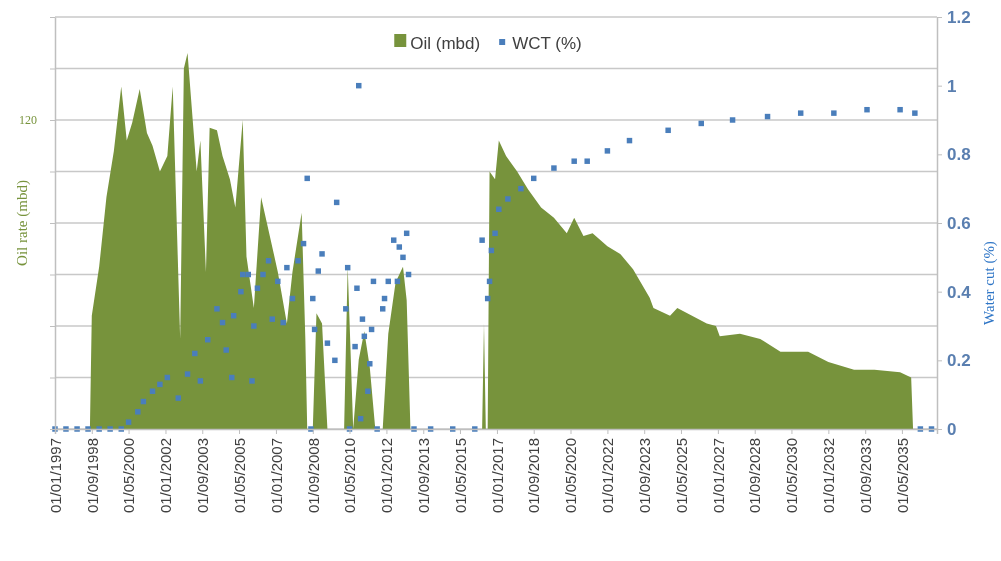  Describe the element at coordinates (959, 292) in the screenshot. I see `y2-tick-label: 0.4` at that location.